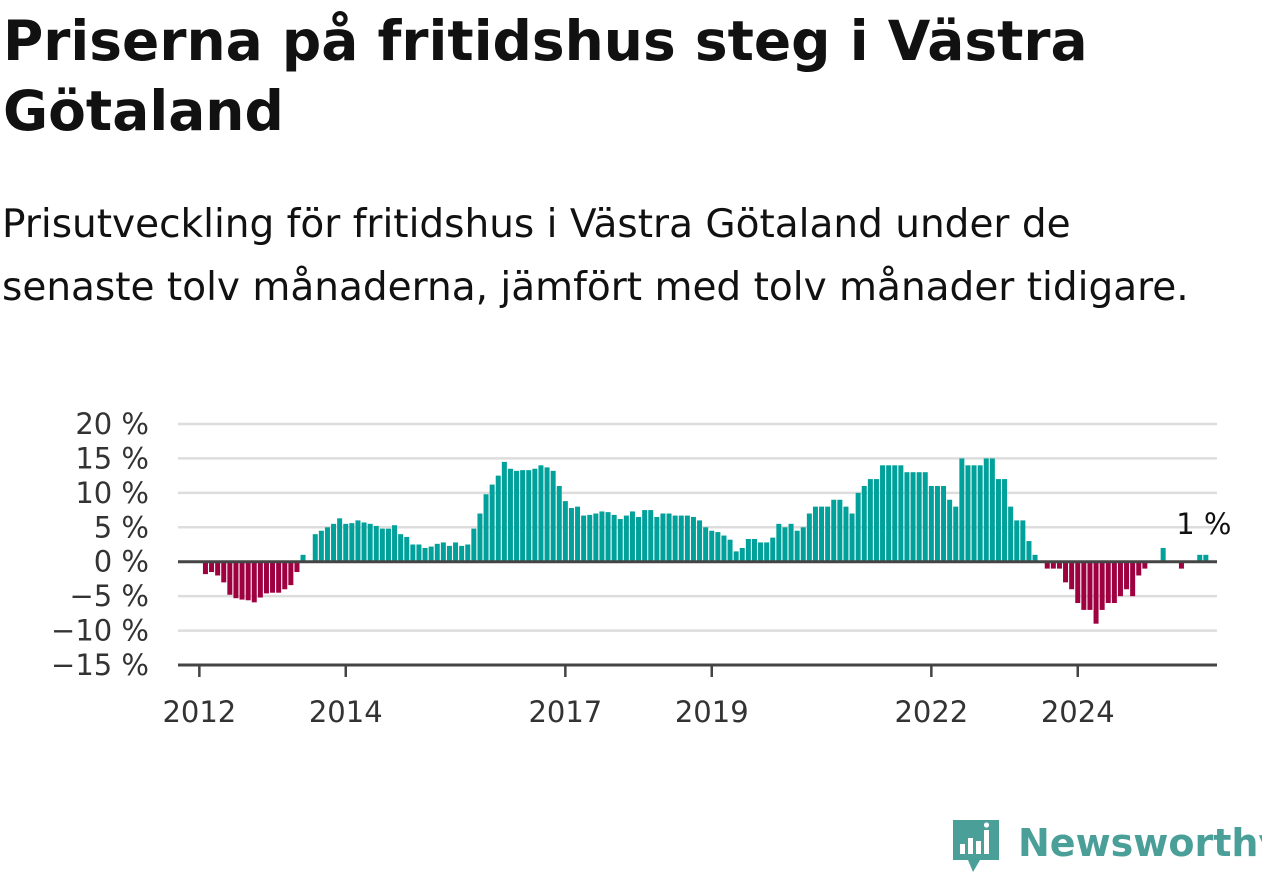  What do you see at coordinates (112, 424) in the screenshot?
I see `y-tick-label: 20 %` at bounding box center [112, 424].